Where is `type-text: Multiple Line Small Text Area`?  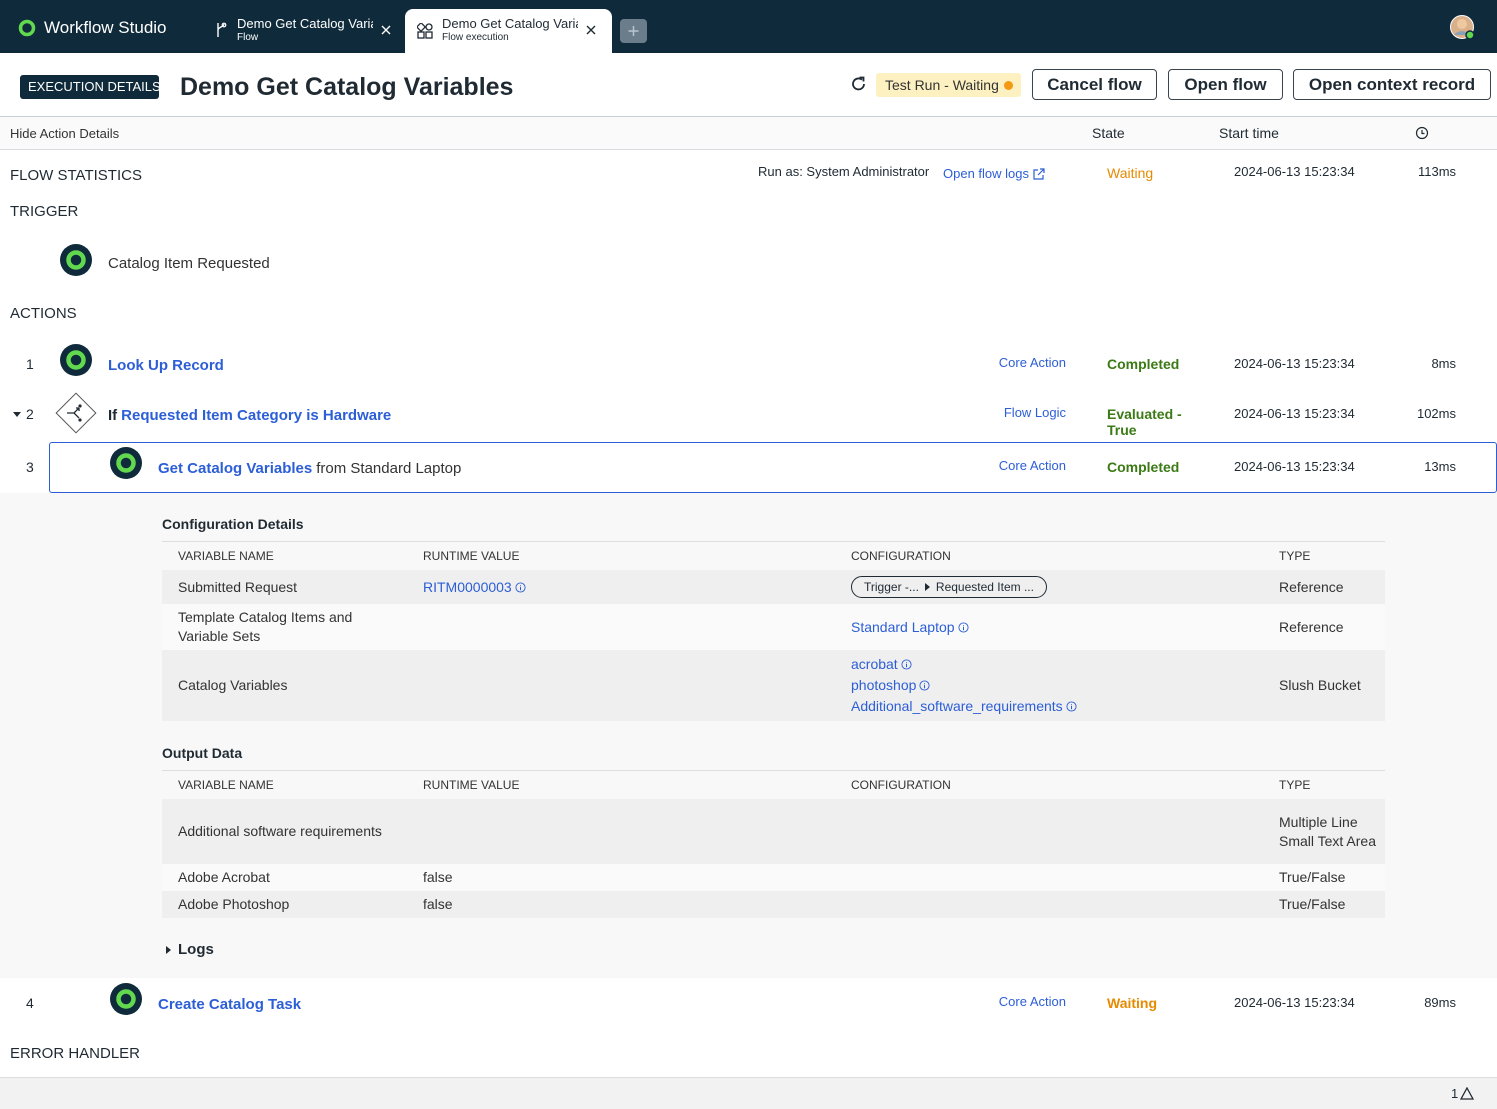 type-text: Multiple Line Small Text Area is located at coordinates (1328, 831).